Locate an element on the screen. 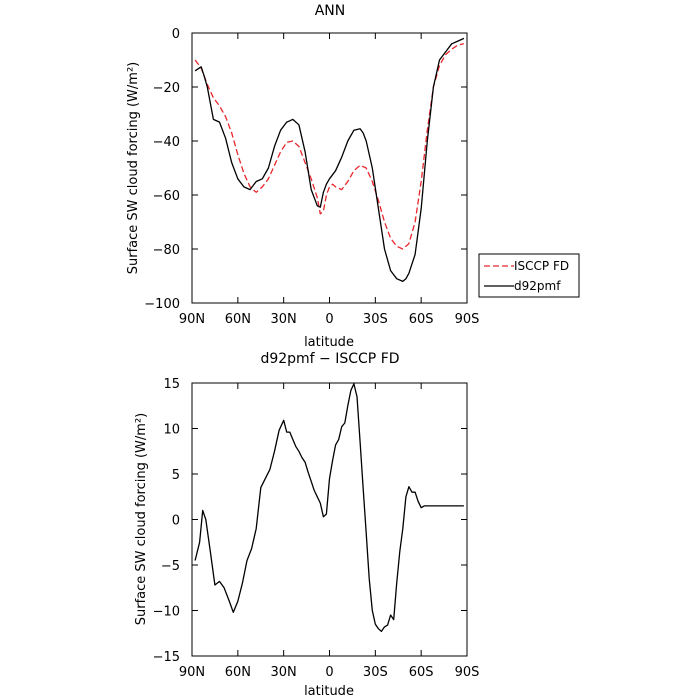 This screenshot has height=700, width=700. y-tick-label: −5 is located at coordinates (170, 566).